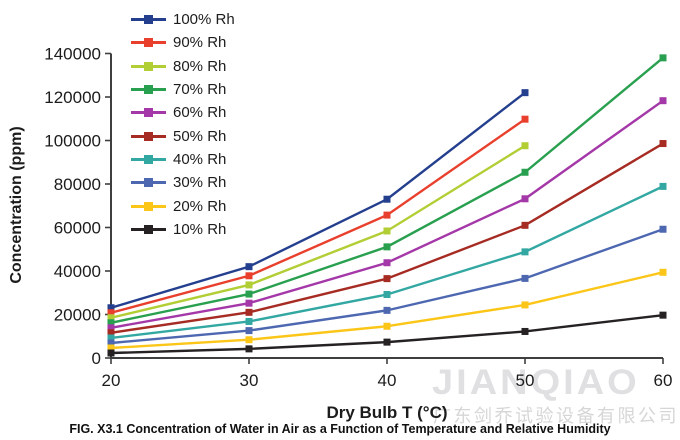 The width and height of the screenshot is (680, 440). What do you see at coordinates (183, 89) in the screenshot?
I see `legend-item-70-rh: 70% Rh` at bounding box center [183, 89].